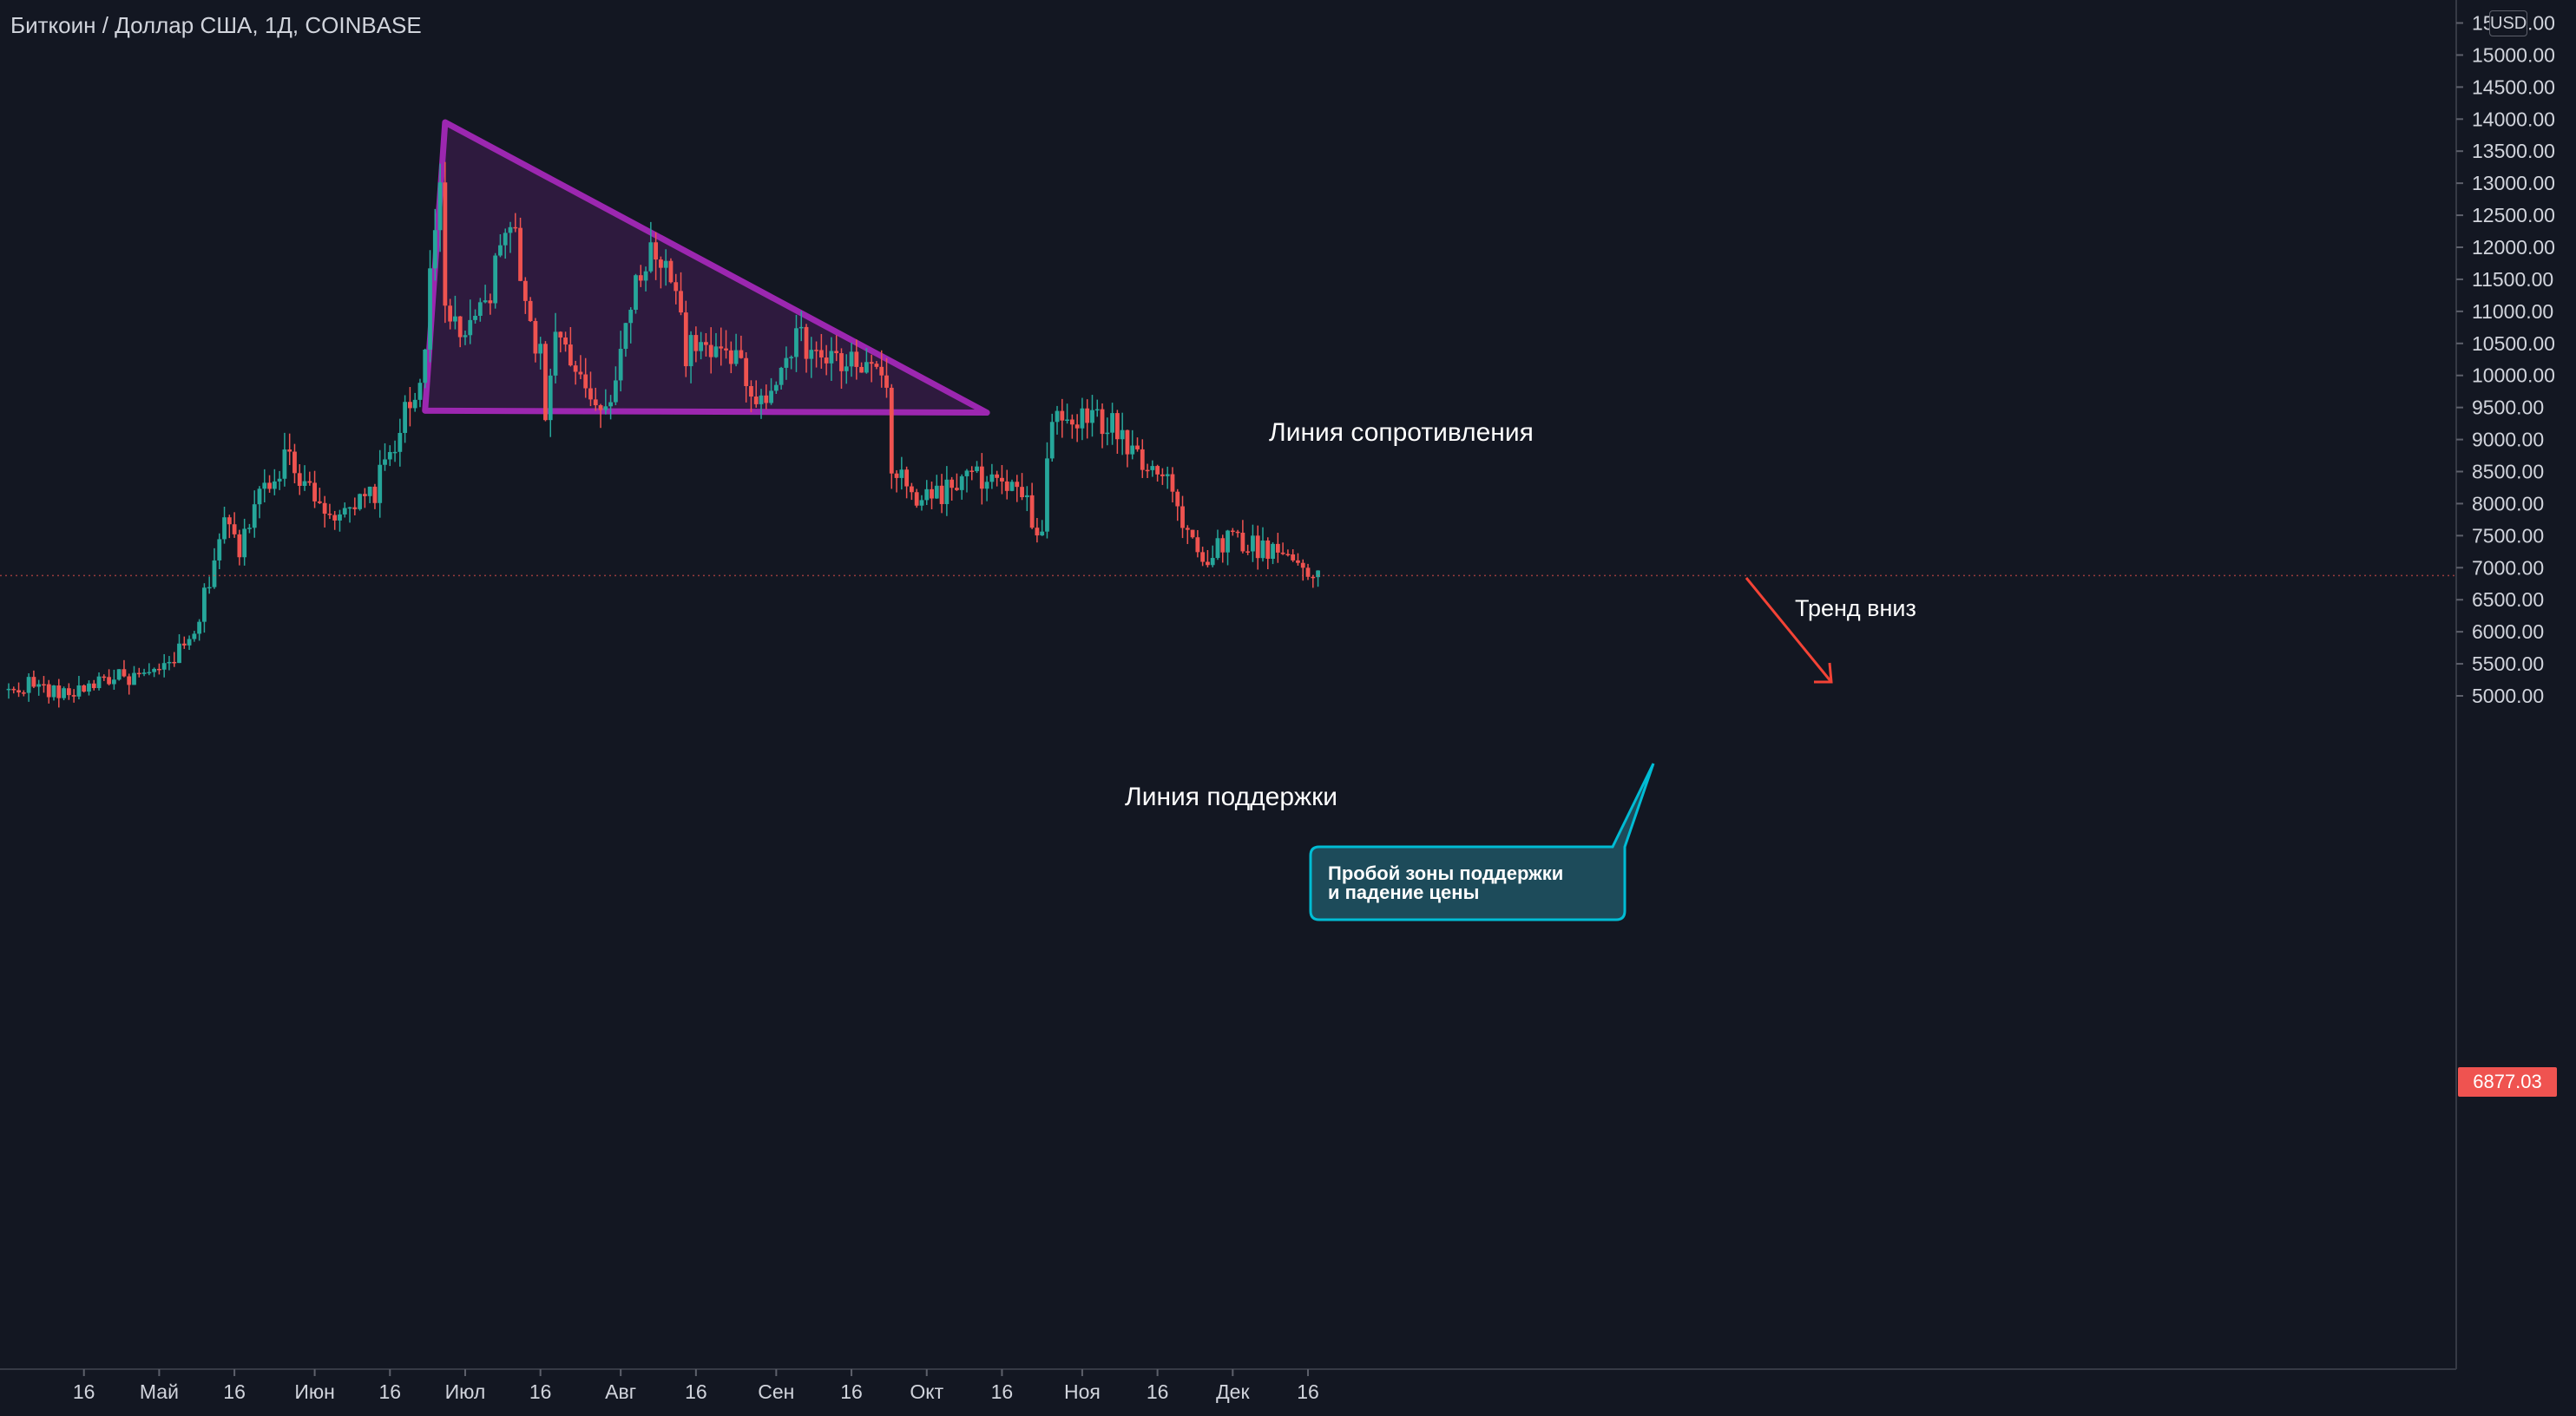  I want to click on price-tick-label: 9500.00, so click(2508, 408).